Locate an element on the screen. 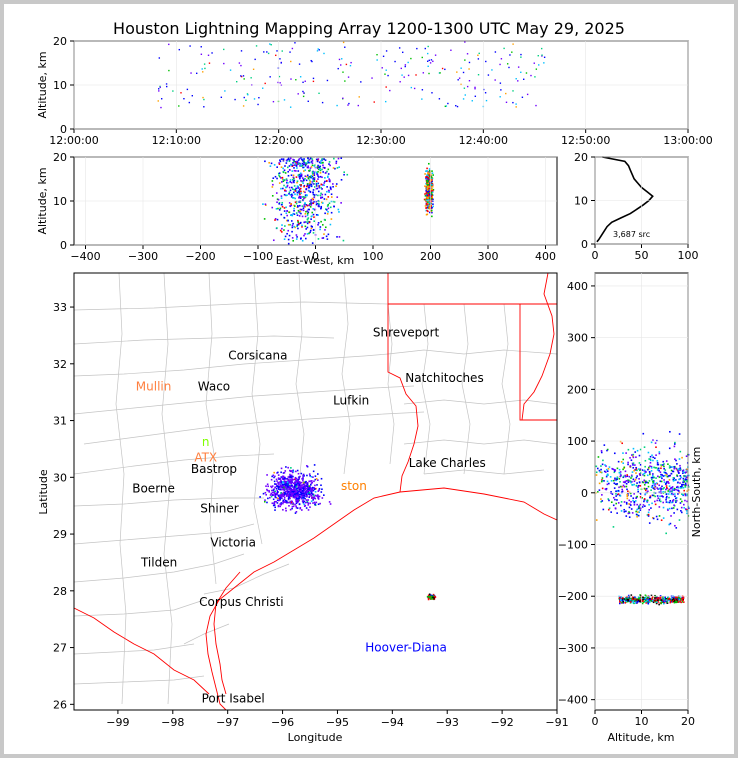  north-south-ylabel: North-South, km is located at coordinates (696, 492).